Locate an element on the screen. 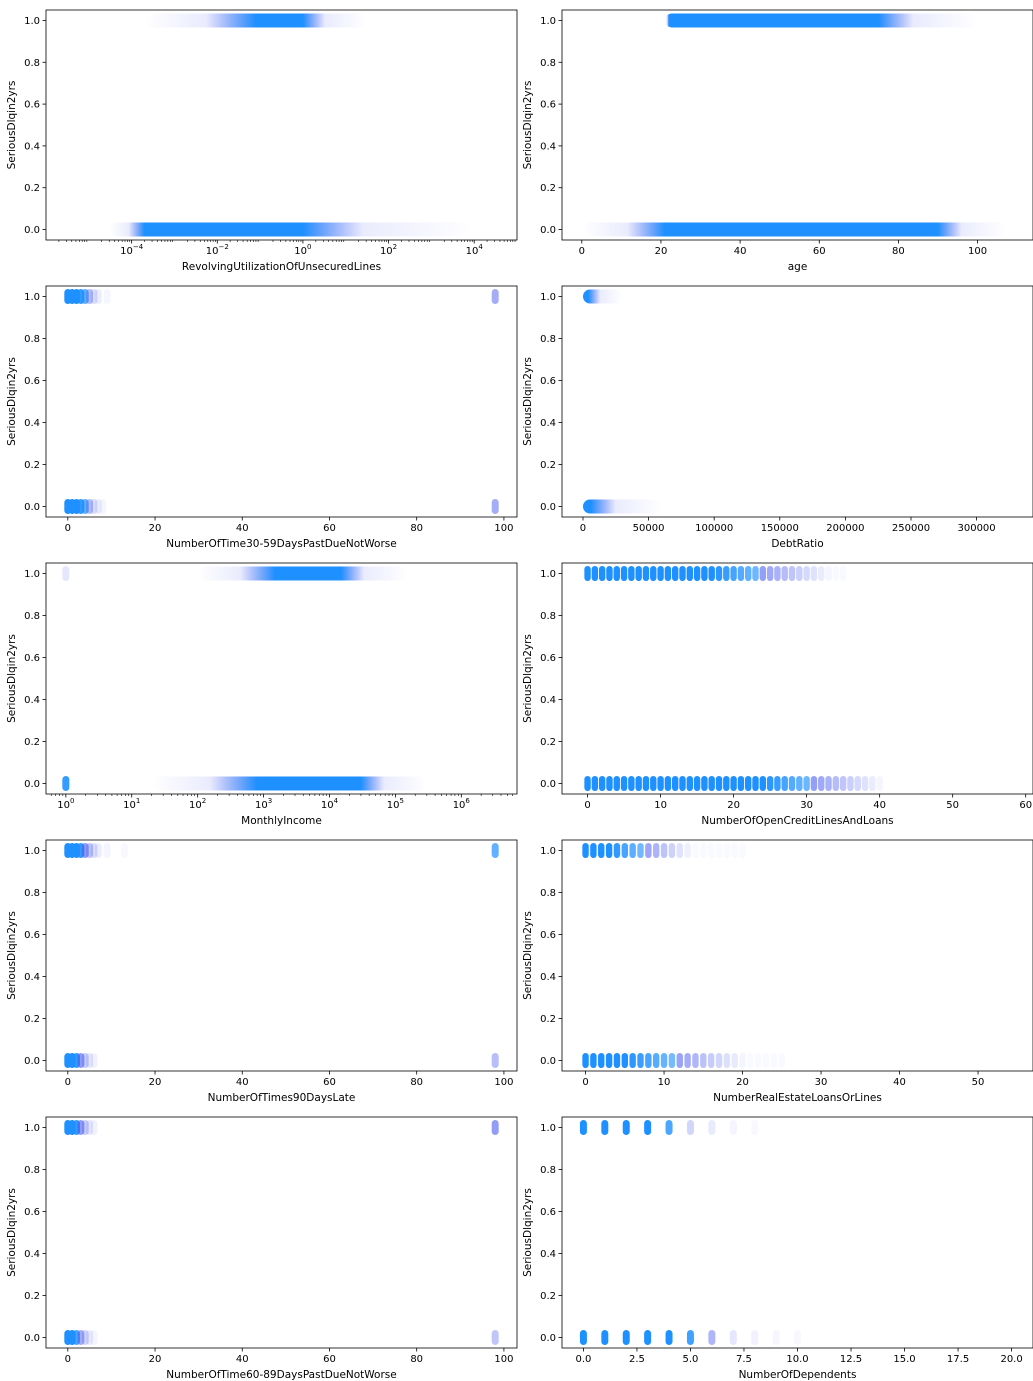  point-x16-y0 is located at coordinates (704, 783).